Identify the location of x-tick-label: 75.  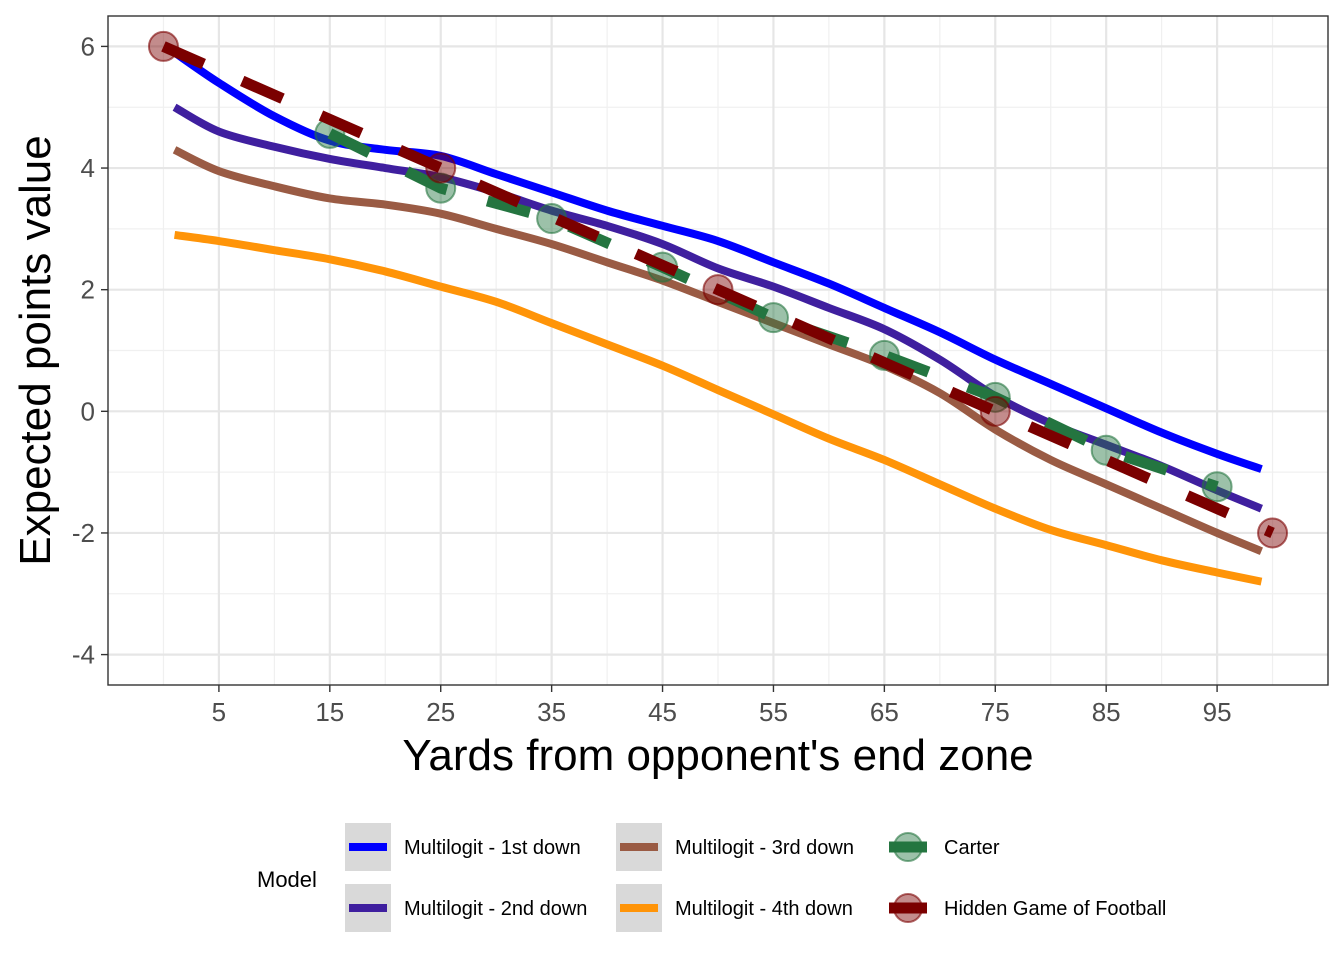
(995, 712).